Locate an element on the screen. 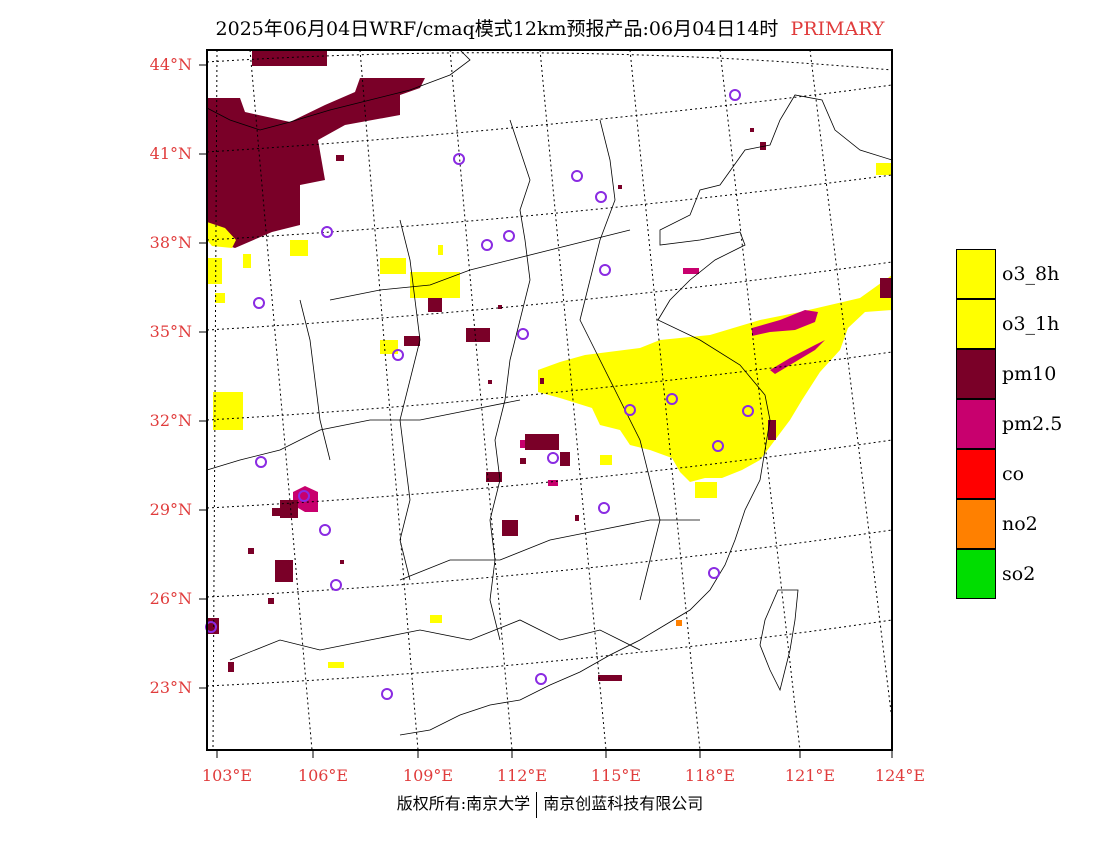  lat-tick-label: 38°N is located at coordinates (170, 242).